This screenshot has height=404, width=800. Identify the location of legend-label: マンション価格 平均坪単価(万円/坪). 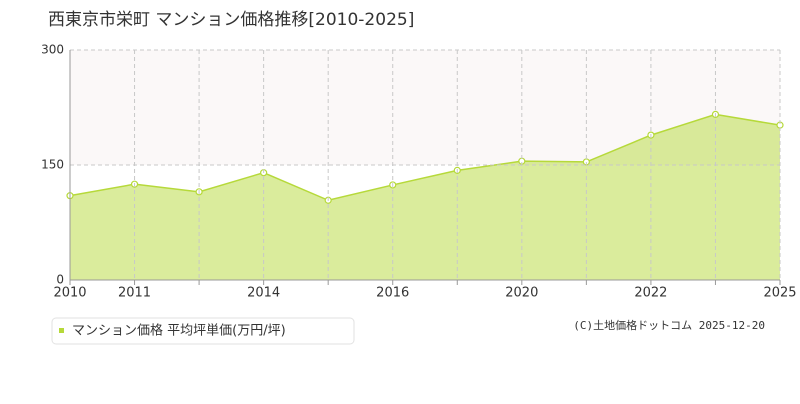
(179, 331).